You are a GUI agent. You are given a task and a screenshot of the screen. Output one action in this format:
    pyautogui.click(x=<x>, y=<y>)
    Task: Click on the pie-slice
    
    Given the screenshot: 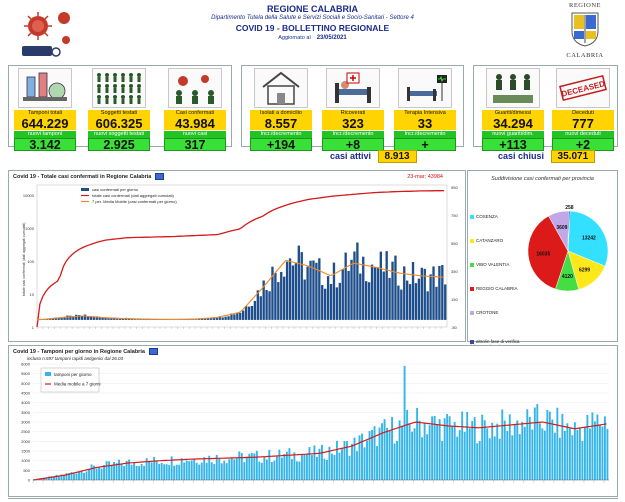 What is the action you would take?
    pyautogui.click(x=569, y=231)
    